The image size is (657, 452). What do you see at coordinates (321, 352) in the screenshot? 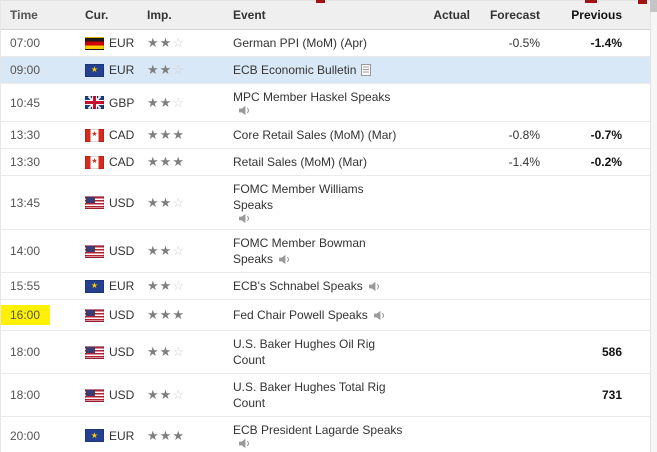
I see `event-cell: U.S. Baker Hughes Oil Rig Count` at bounding box center [321, 352].